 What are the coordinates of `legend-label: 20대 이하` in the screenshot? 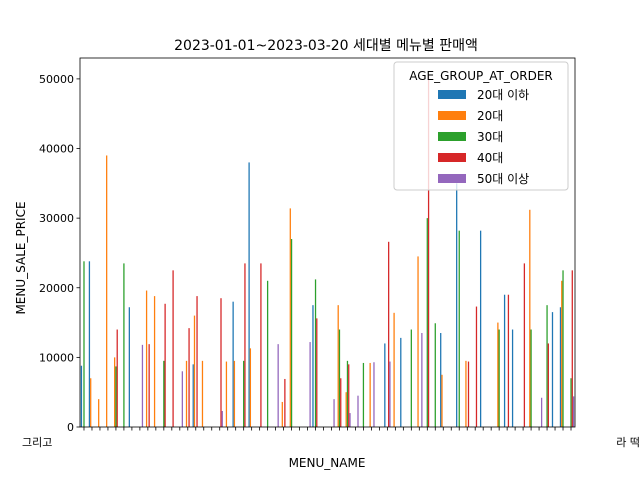 It's located at (503, 95).